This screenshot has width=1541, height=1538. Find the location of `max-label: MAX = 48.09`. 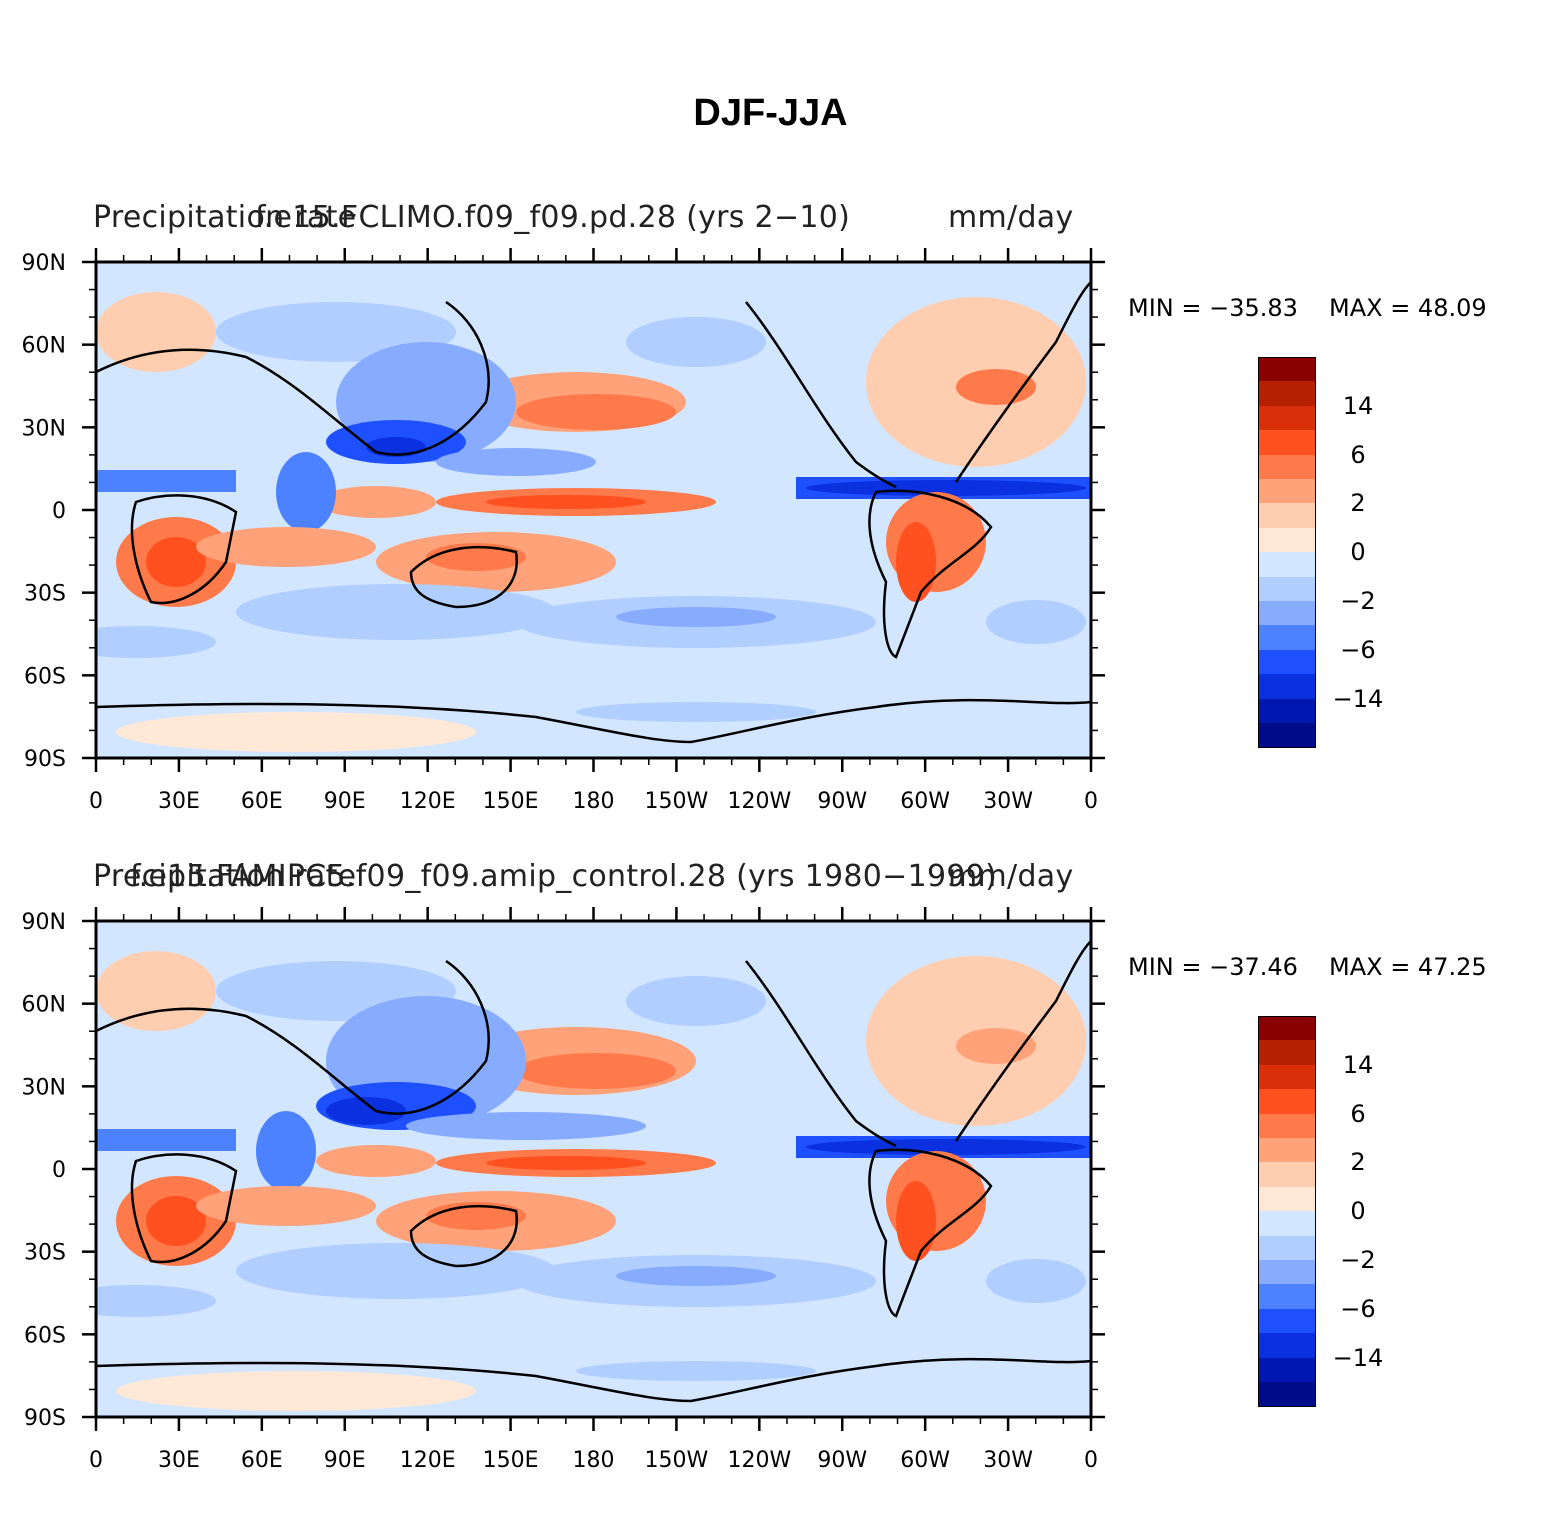

max-label: MAX = 48.09 is located at coordinates (1408, 308).